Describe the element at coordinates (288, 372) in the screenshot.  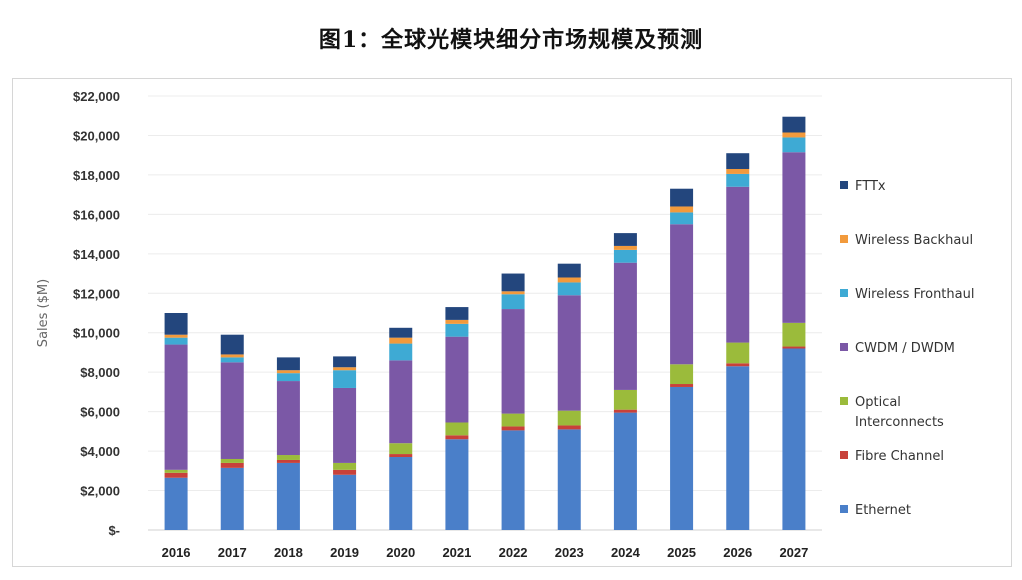
I see `bar-segment-wireless-backhaul-2018` at that location.